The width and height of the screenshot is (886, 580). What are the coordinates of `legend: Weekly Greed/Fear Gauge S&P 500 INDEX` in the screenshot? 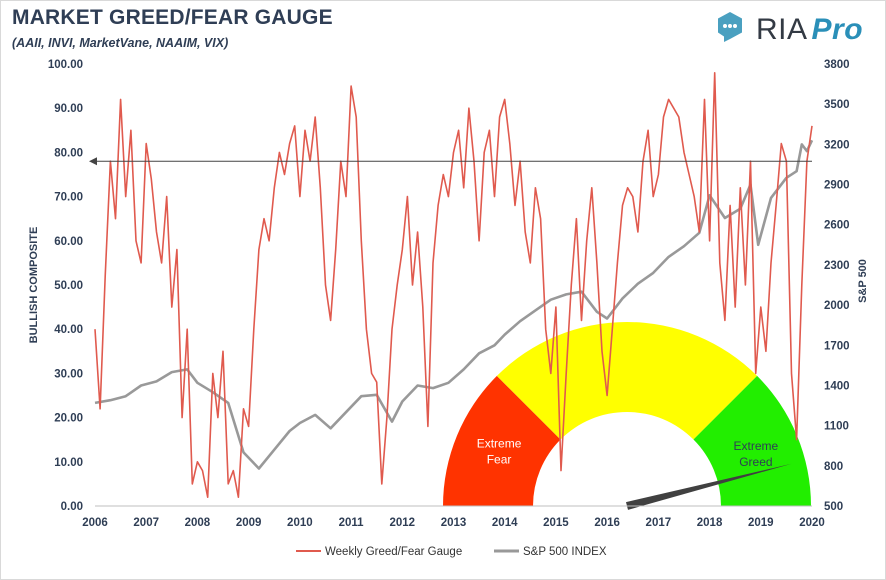 It's located at (451, 552).